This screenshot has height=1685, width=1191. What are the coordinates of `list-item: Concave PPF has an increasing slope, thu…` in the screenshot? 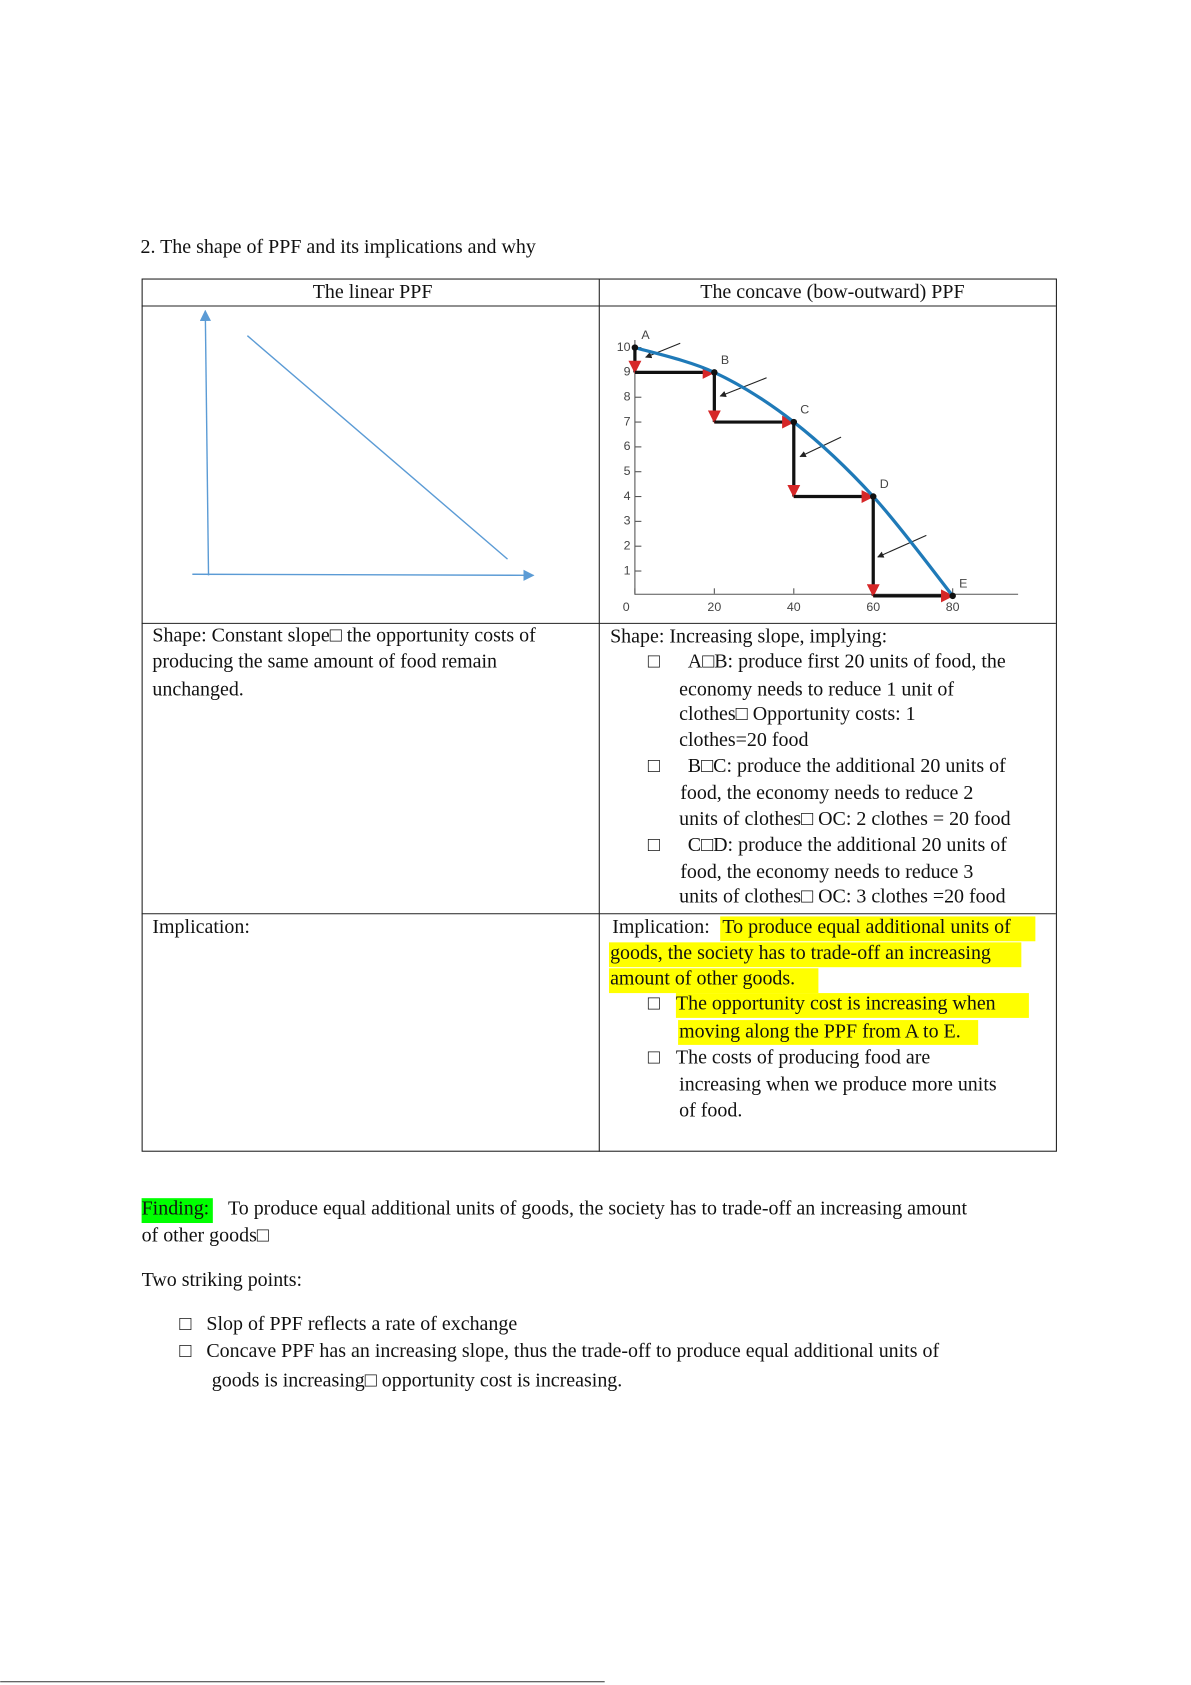 It's located at (572, 1351).